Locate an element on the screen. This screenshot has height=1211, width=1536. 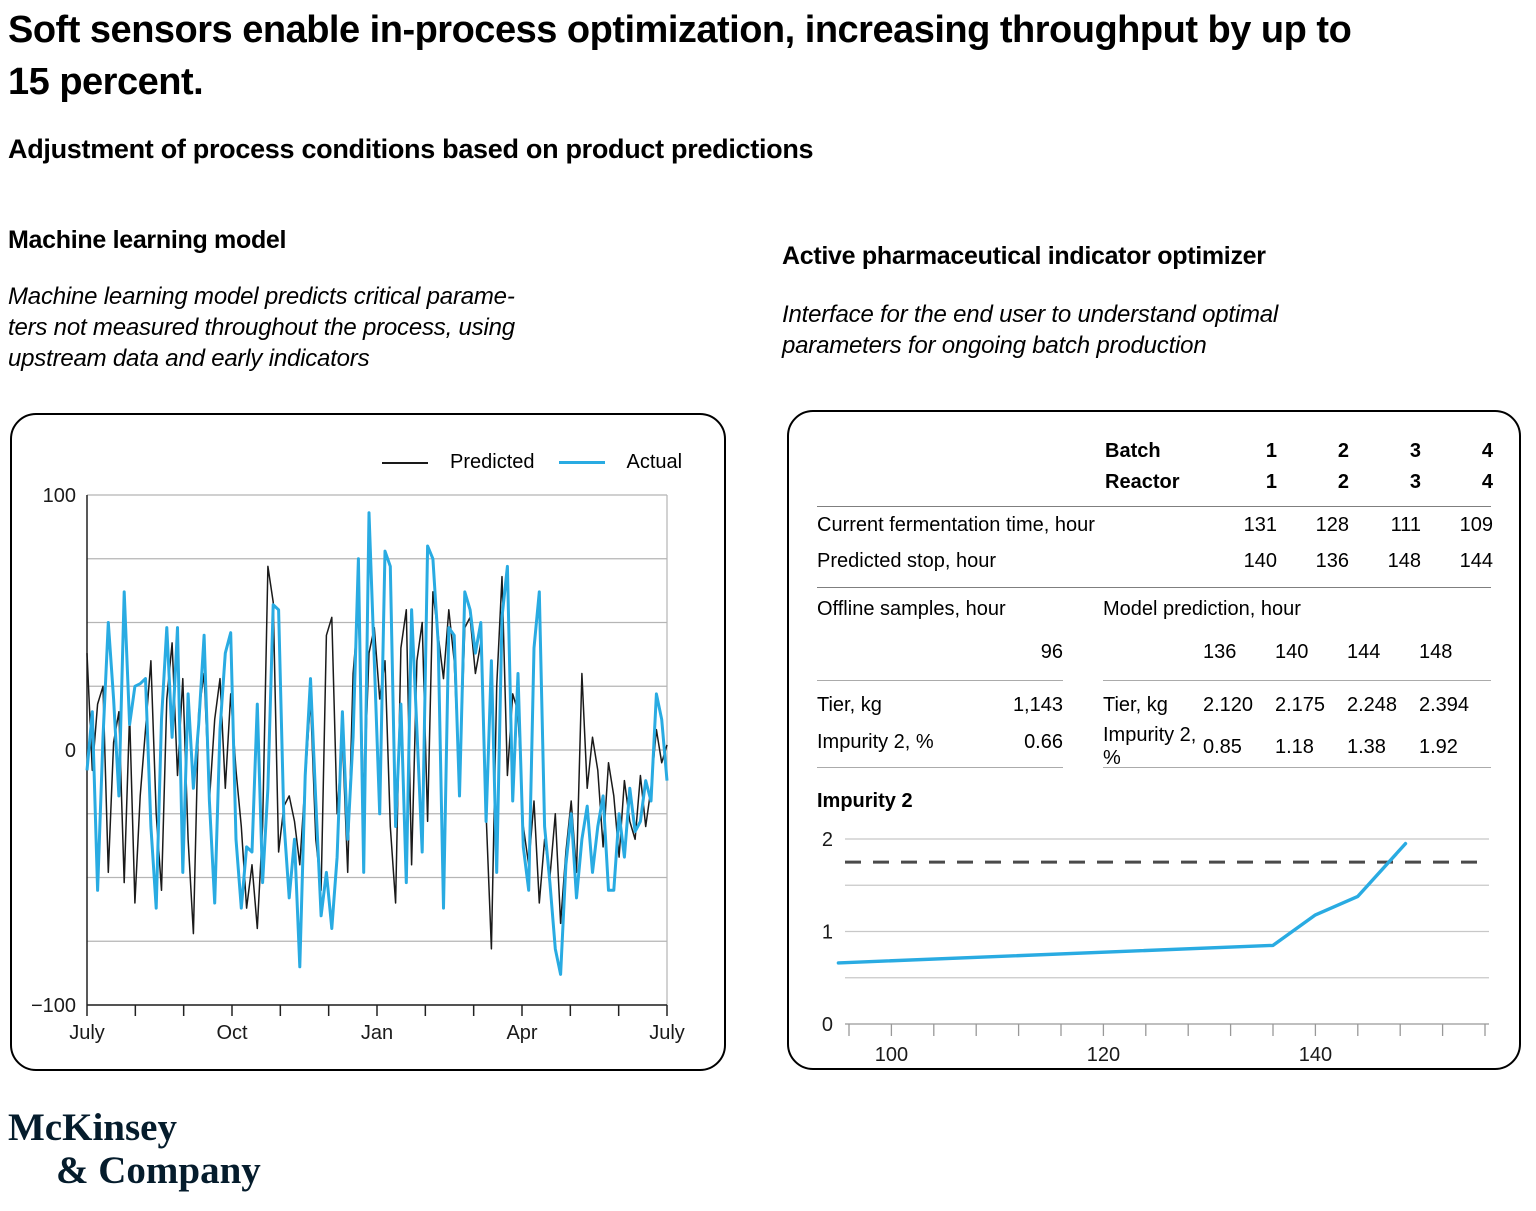
row-label: Current fermentation time, hour is located at coordinates (956, 524).